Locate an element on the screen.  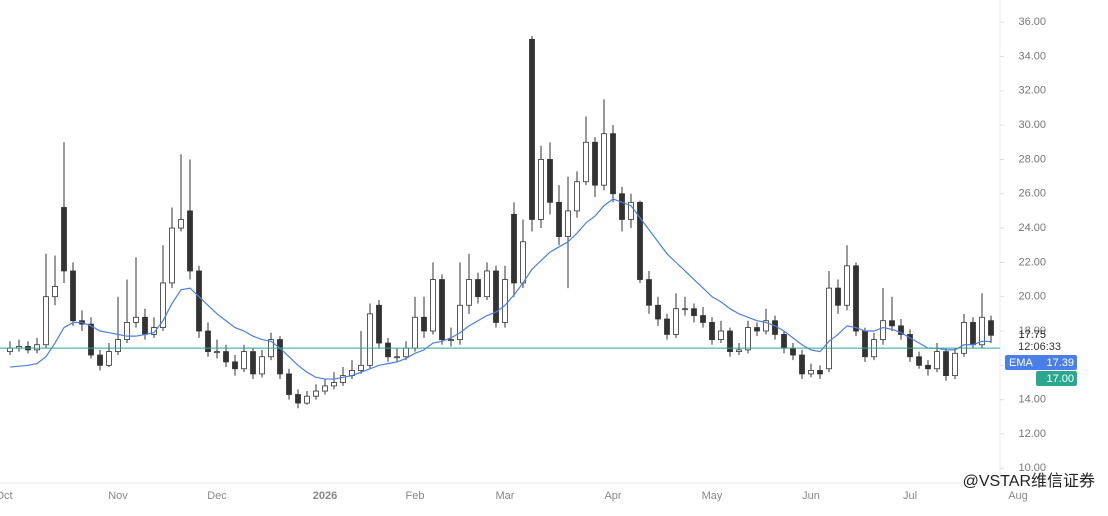
y-tick-label: 30.00 is located at coordinates (1032, 125).